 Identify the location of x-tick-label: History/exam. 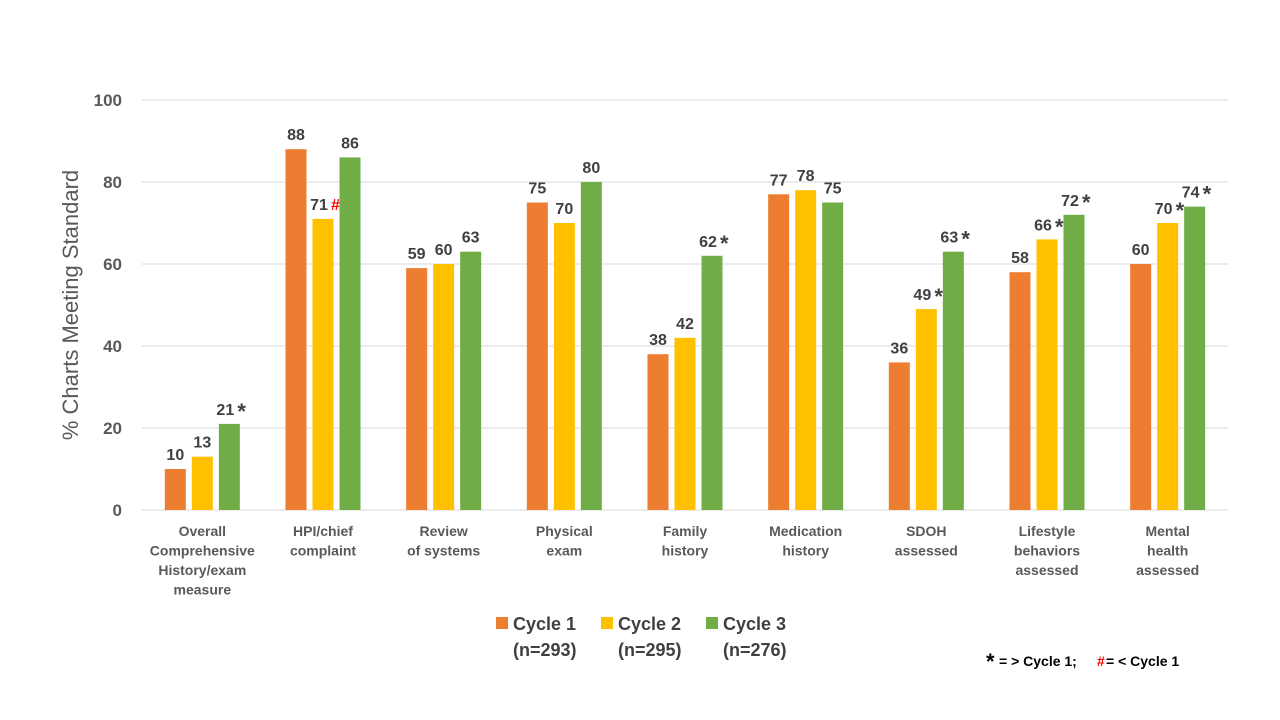
(202, 570).